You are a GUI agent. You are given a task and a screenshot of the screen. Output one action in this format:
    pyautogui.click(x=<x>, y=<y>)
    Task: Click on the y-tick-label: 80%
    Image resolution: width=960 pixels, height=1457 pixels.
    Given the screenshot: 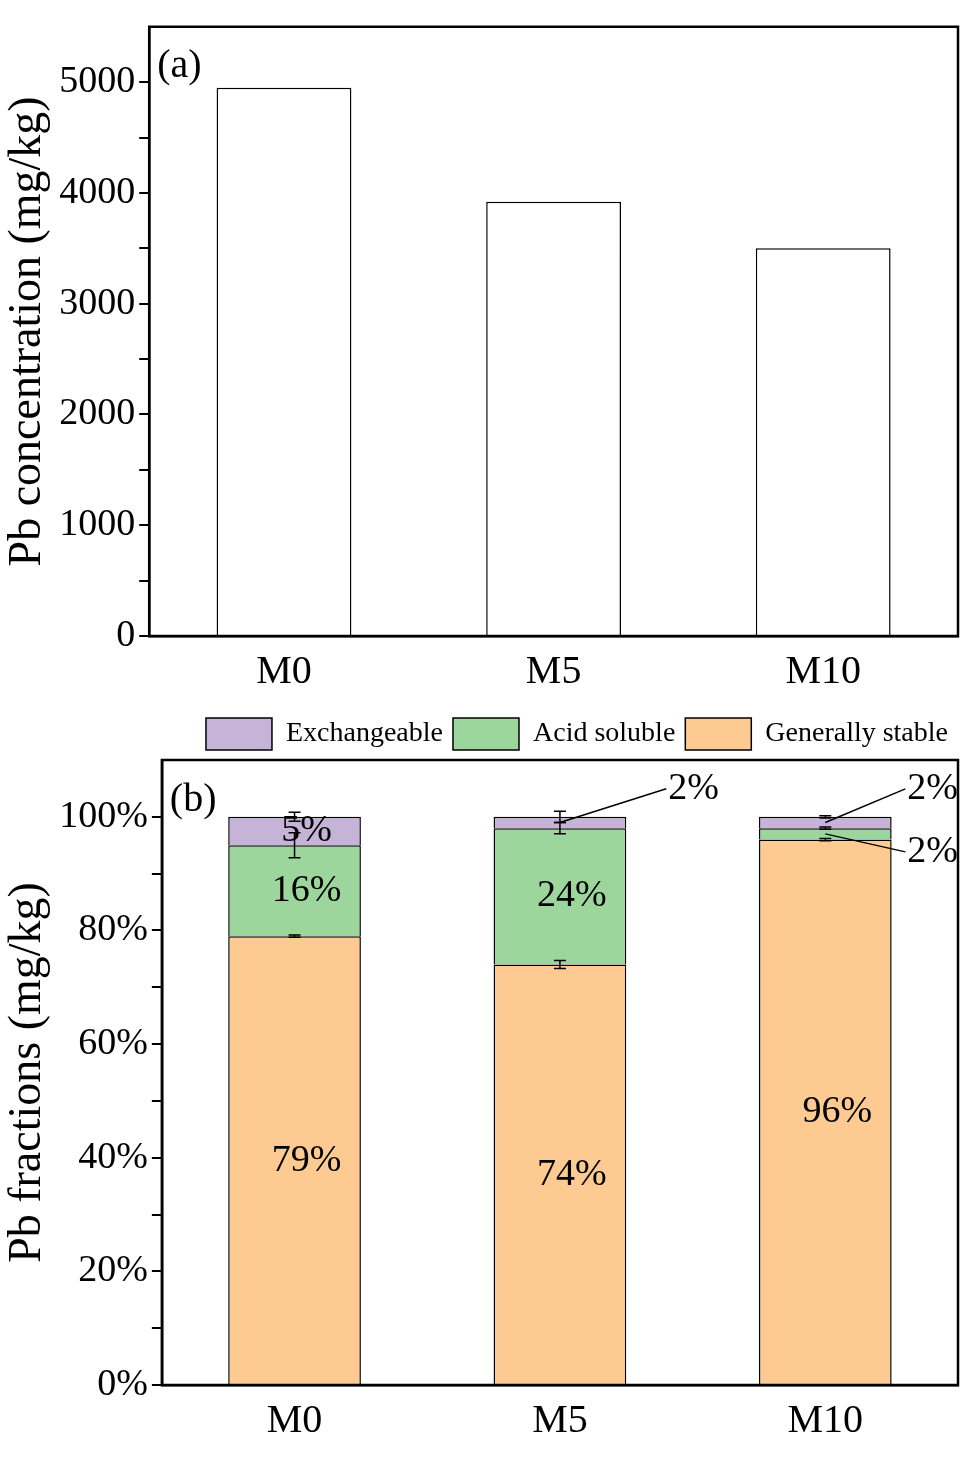 What is the action you would take?
    pyautogui.click(x=113, y=927)
    